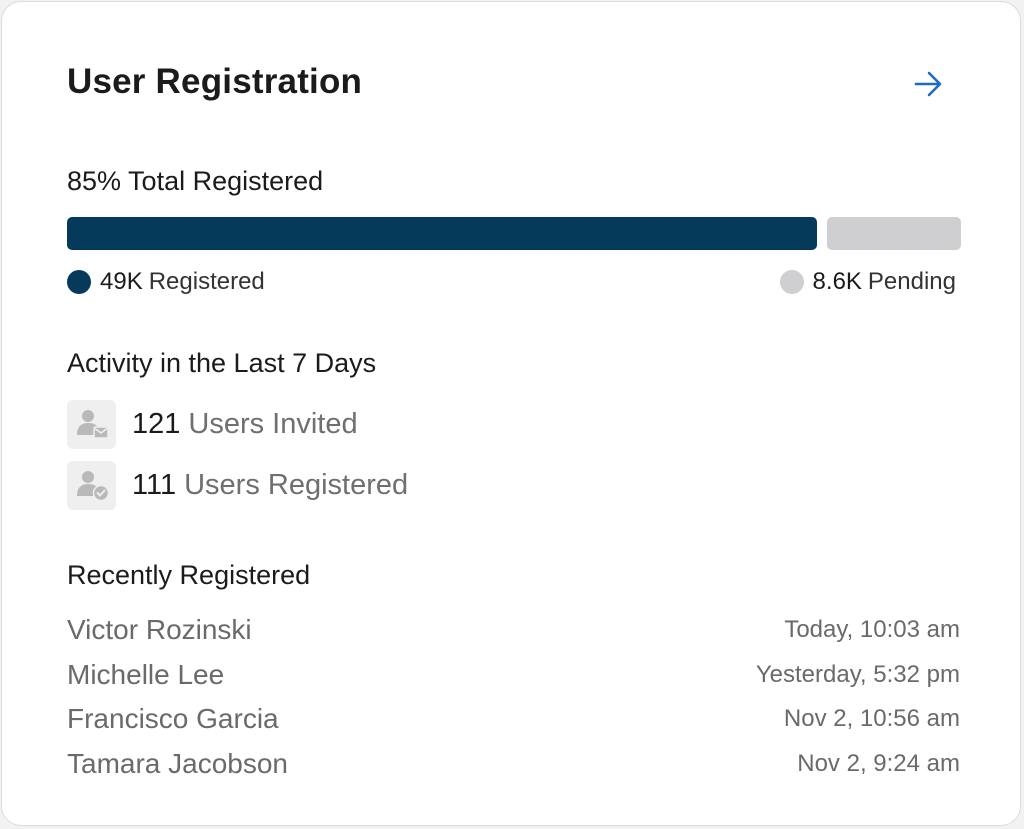 This screenshot has height=829, width=1024. Describe the element at coordinates (878, 763) in the screenshot. I see `recent-user-time: Nov 2, 9:24 am` at that location.